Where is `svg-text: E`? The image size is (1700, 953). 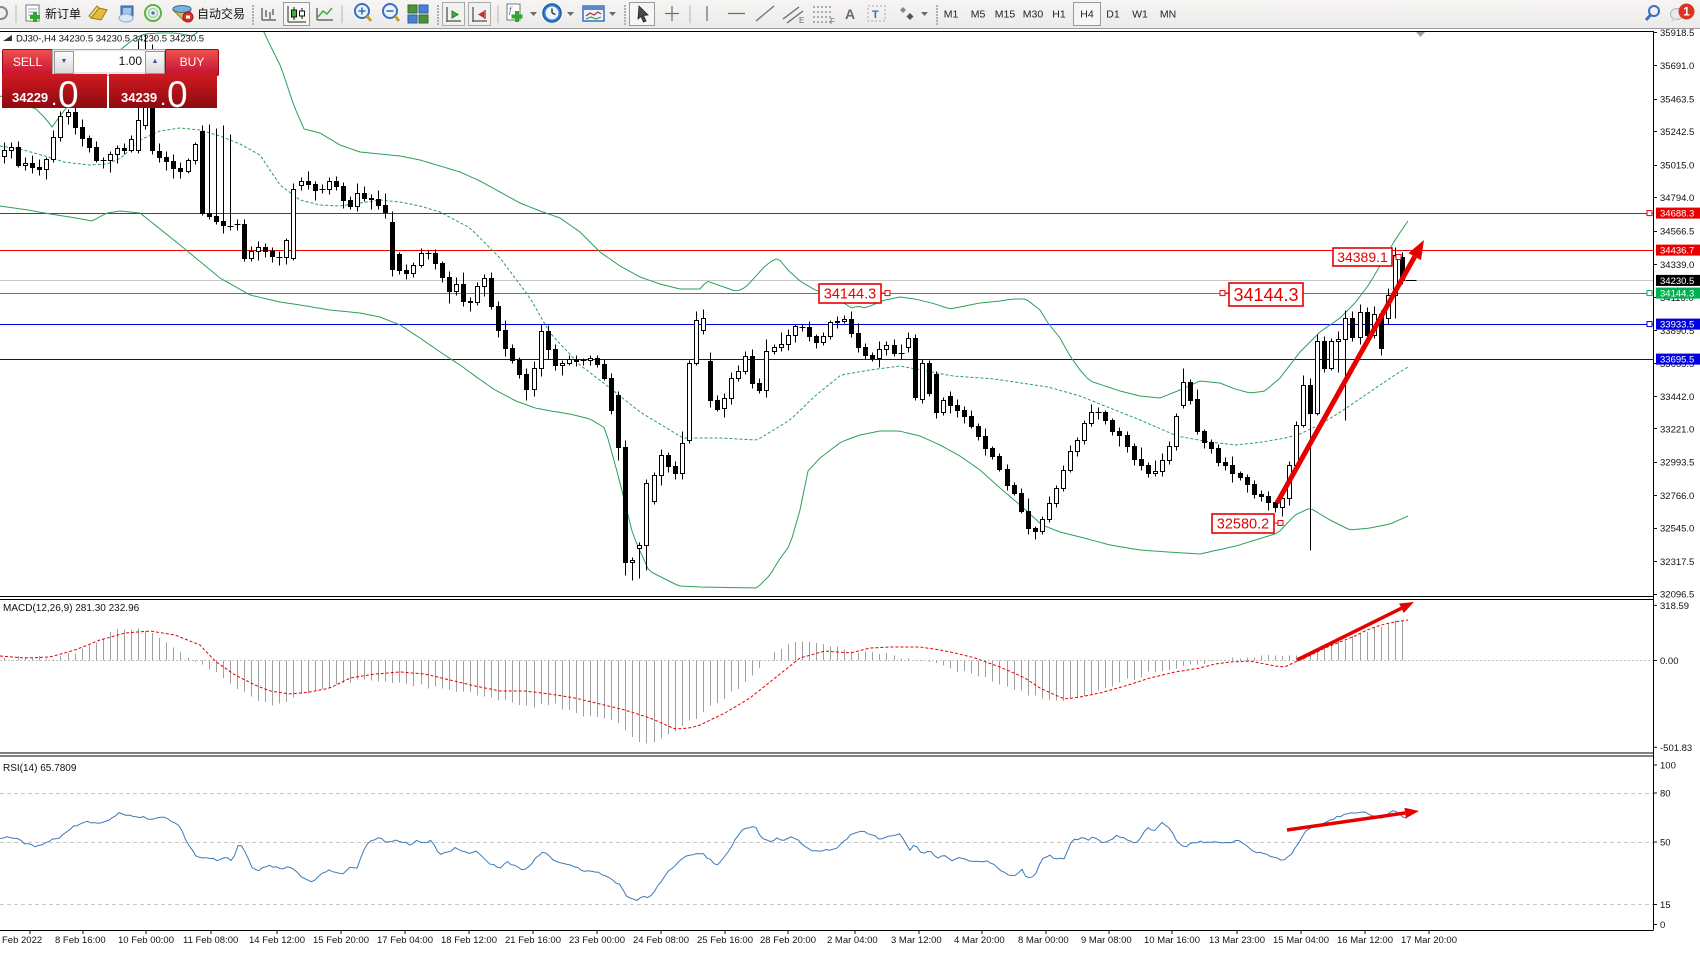
svg-text: E is located at coordinates (801, 20).